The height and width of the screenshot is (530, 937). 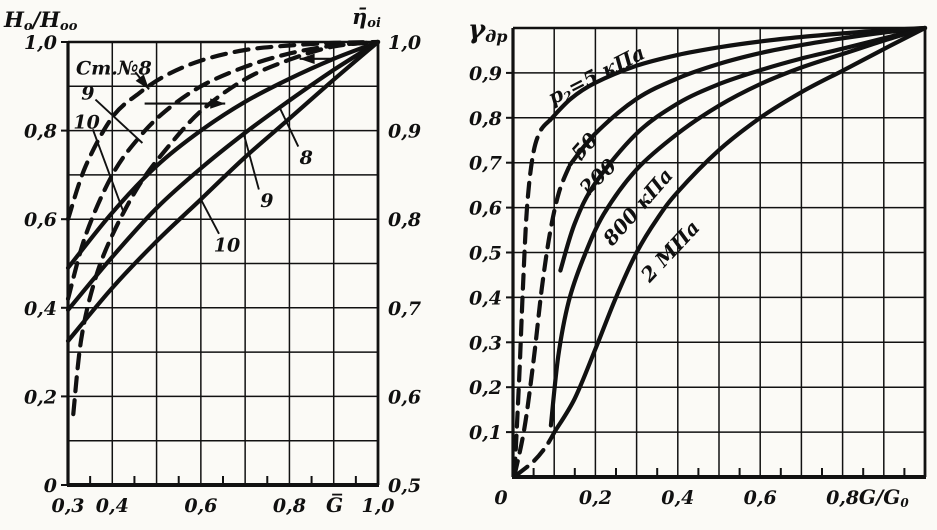 I want to click on y-left-tick-label: 1,0, so click(x=40, y=43).